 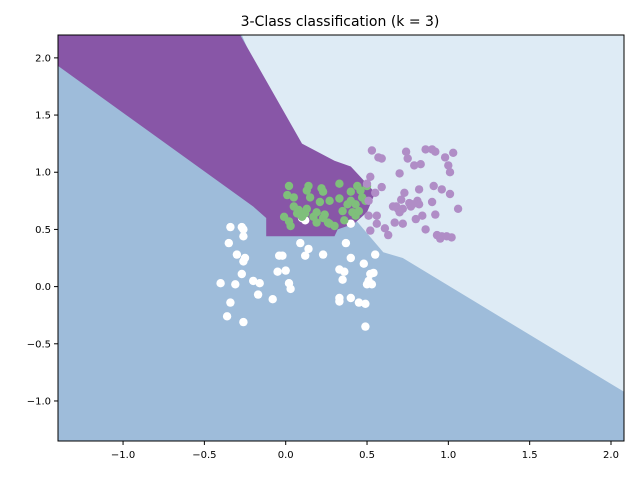 I want to click on y-tick-label: −1.0, so click(x=39, y=401).